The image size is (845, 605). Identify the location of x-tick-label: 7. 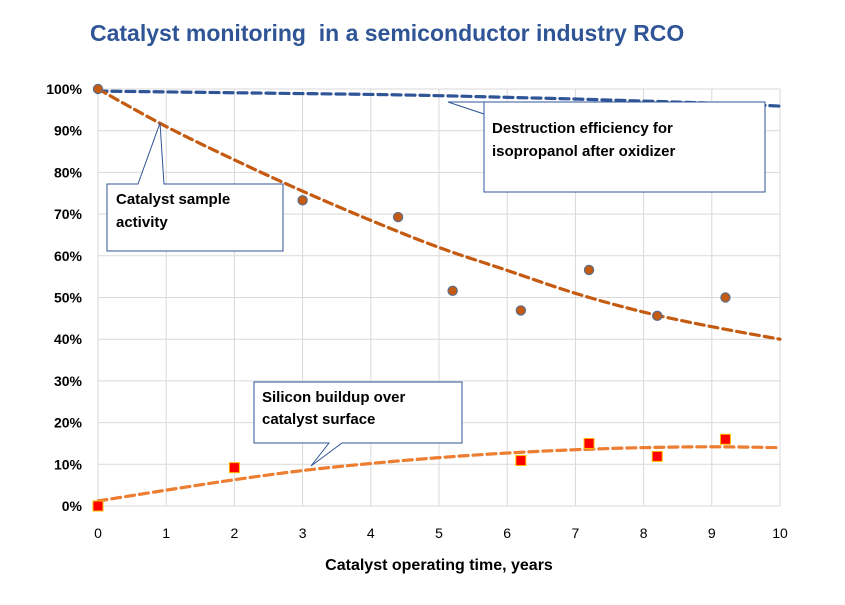
(576, 533).